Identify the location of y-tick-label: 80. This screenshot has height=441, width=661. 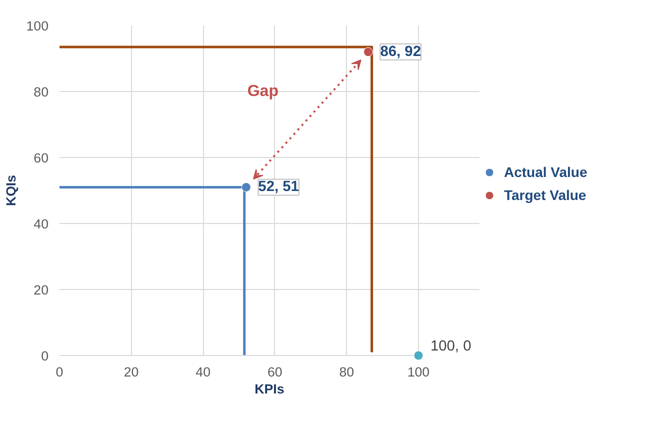
(41, 92).